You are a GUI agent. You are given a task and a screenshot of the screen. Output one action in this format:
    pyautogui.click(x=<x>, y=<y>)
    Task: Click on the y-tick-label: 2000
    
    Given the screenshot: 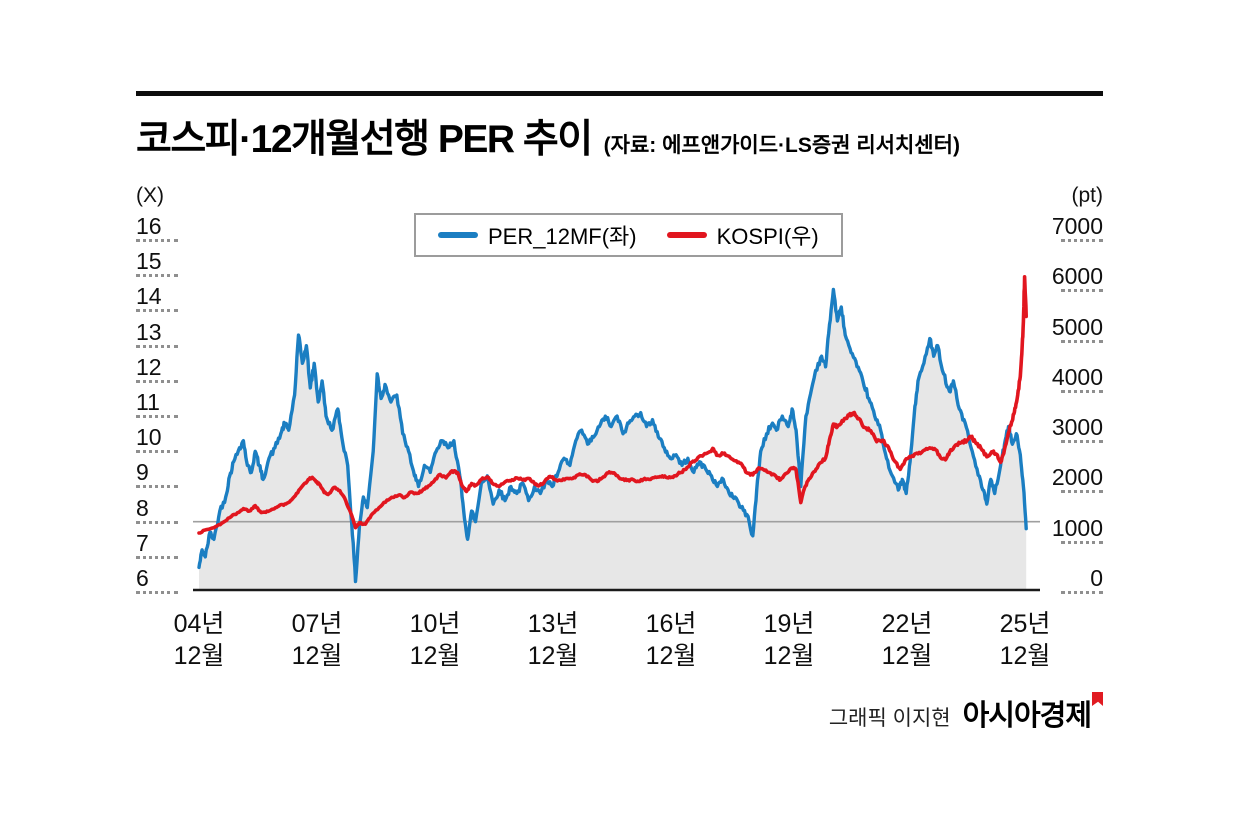 What is the action you would take?
    pyautogui.click(x=1077, y=477)
    